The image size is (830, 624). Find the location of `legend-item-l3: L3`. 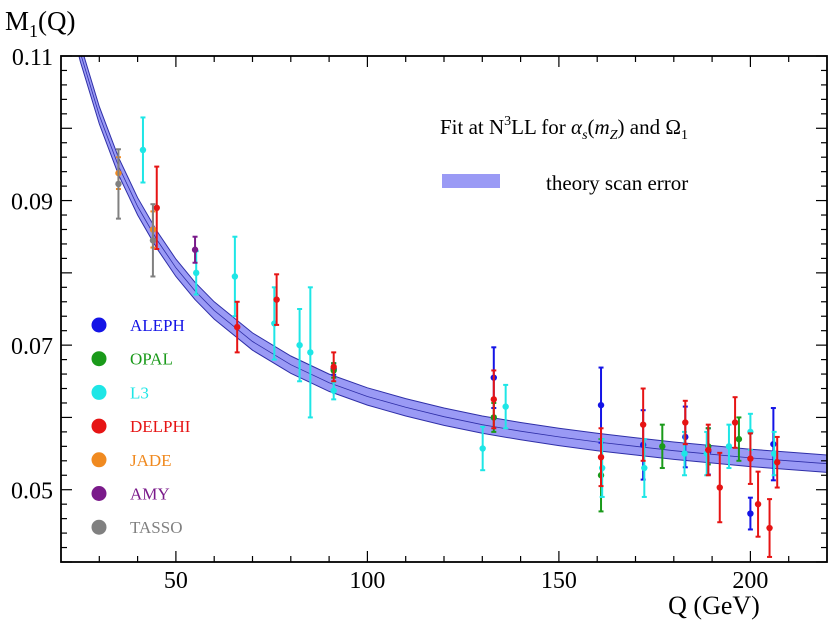

legend-item-l3: L3 is located at coordinates (120, 392).